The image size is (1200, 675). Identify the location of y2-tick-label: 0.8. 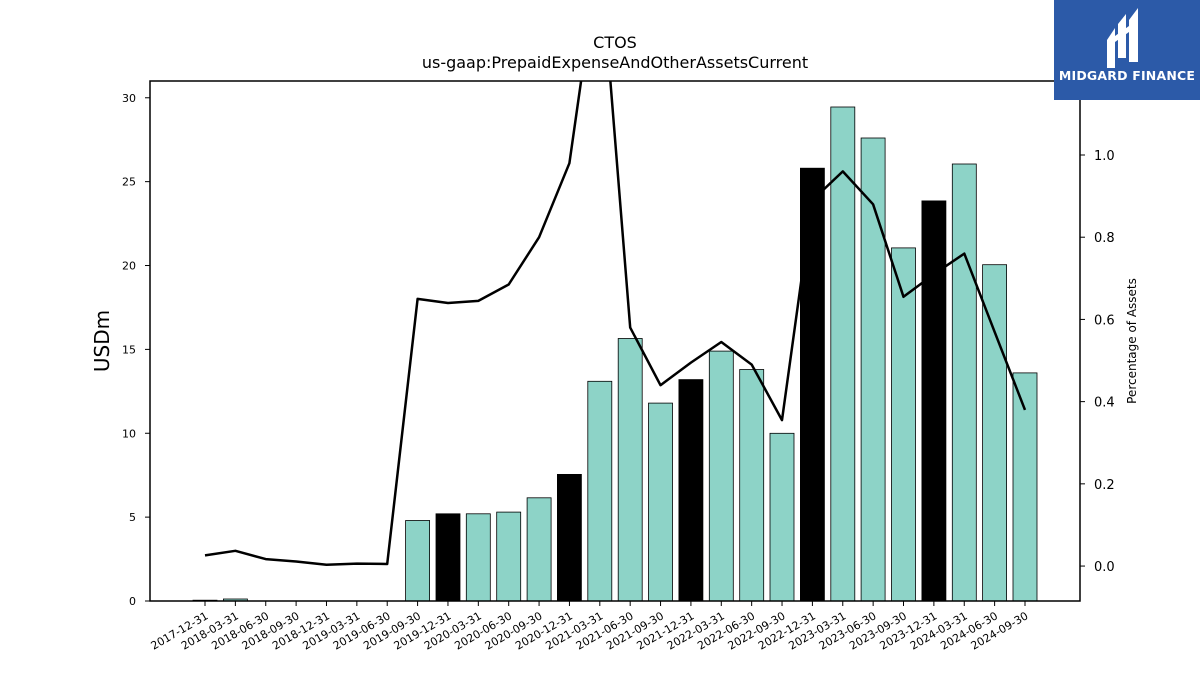
(1104, 238).